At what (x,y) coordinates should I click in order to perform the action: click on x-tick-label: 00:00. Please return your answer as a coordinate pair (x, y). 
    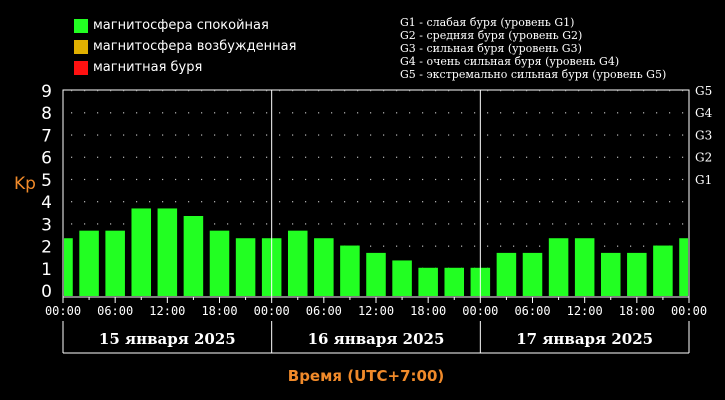
    Looking at the image, I should click on (480, 311).